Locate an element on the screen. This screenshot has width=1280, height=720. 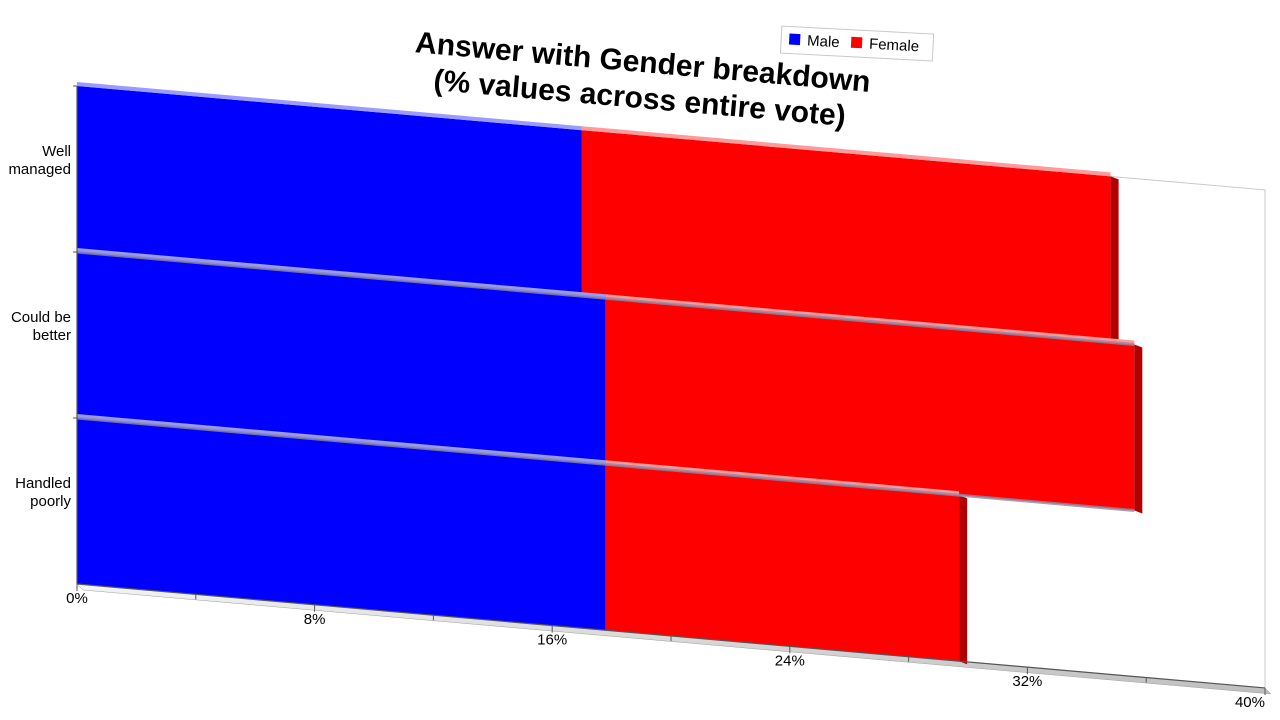
x-tick-label-1: 8% is located at coordinates (315, 619).